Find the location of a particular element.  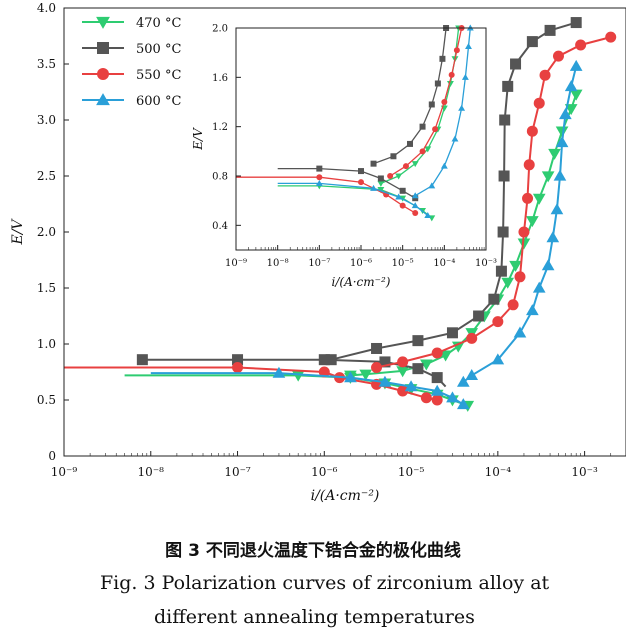

main-x-tick-label: 10⁻⁴ is located at coordinates (498, 472).